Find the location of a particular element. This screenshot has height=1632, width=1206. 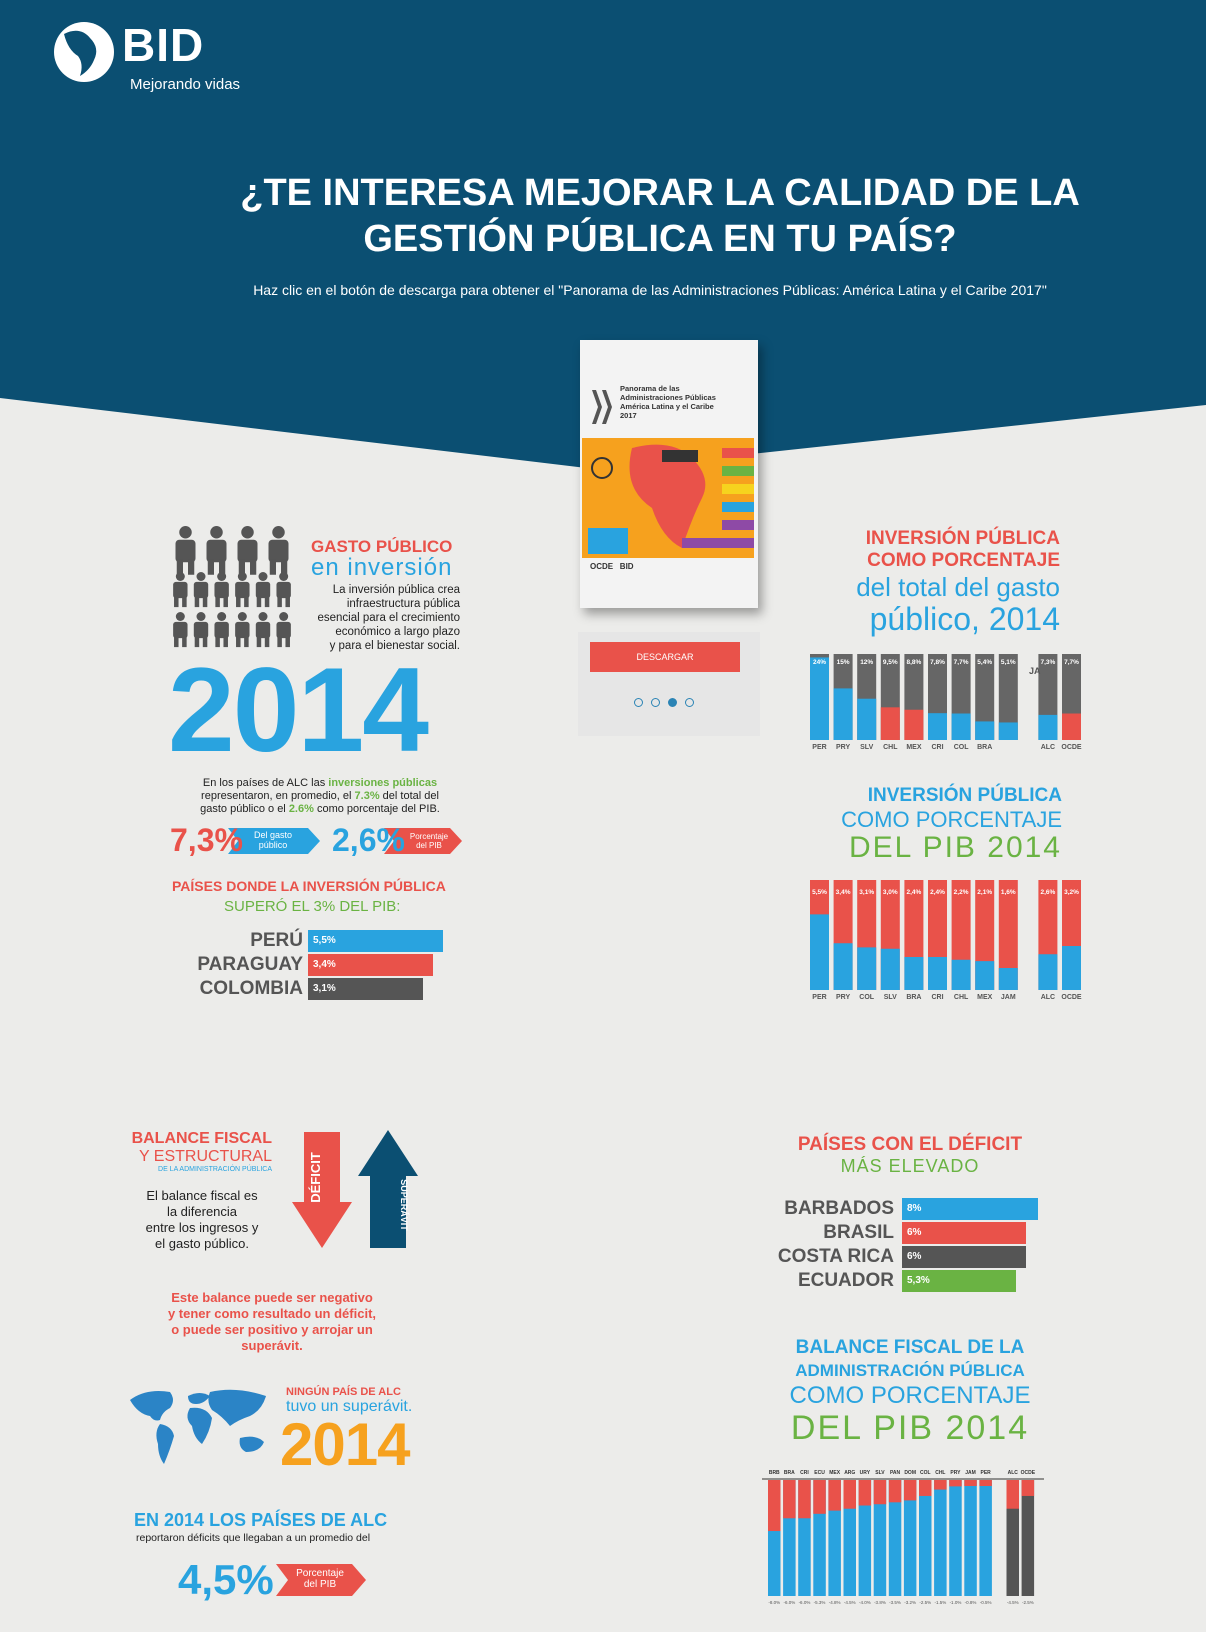

chart1-data-label: 7,7% is located at coordinates (1071, 662).